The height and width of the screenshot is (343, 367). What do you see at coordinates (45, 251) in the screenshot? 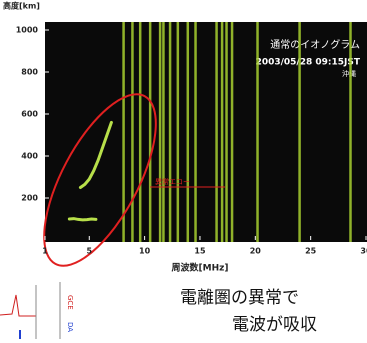
I see `x-tick-label: 1` at bounding box center [45, 251].